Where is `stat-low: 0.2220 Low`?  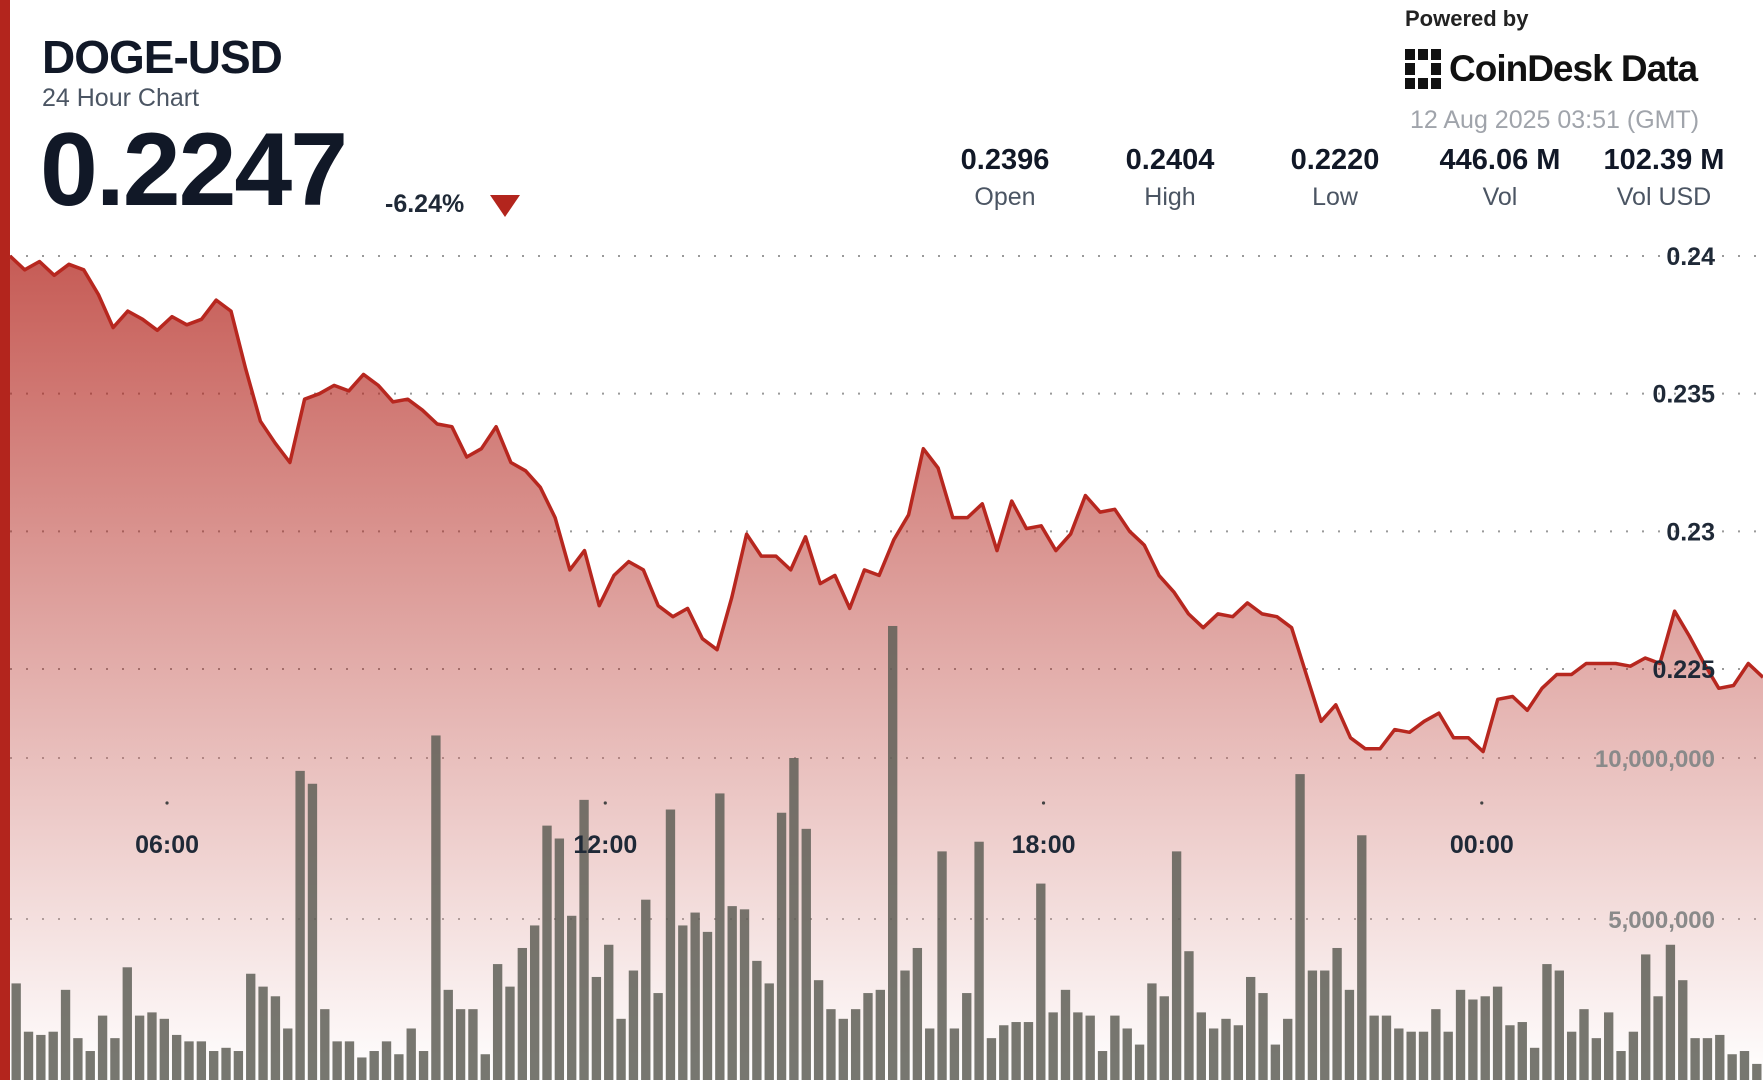 stat-low: 0.2220 Low is located at coordinates (1335, 178).